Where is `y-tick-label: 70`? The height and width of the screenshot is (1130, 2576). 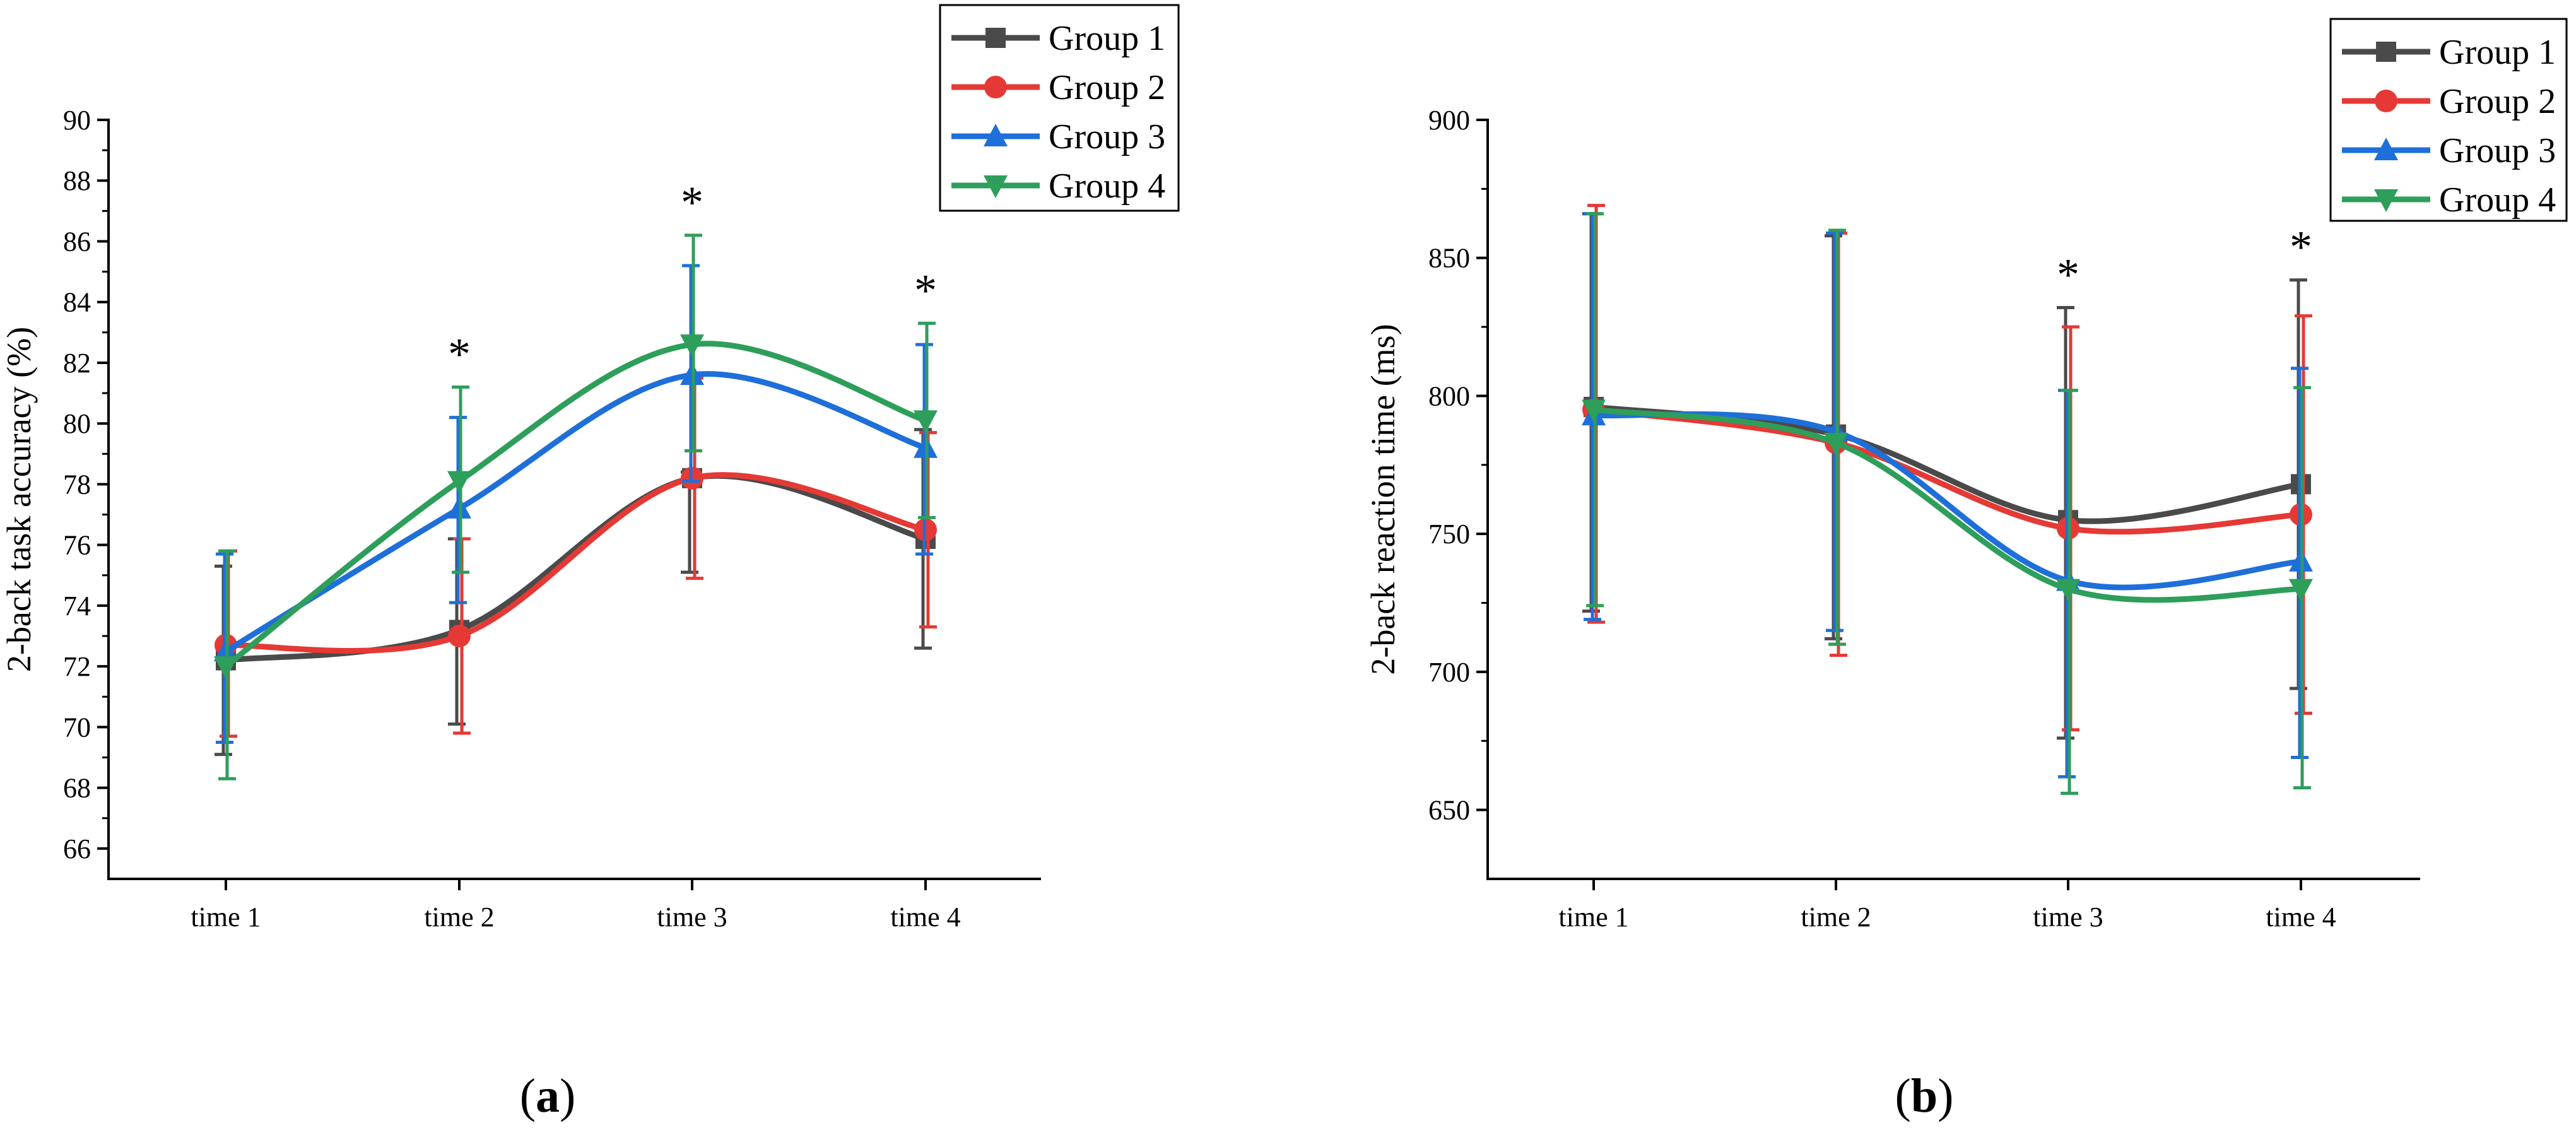 y-tick-label: 70 is located at coordinates (77, 727).